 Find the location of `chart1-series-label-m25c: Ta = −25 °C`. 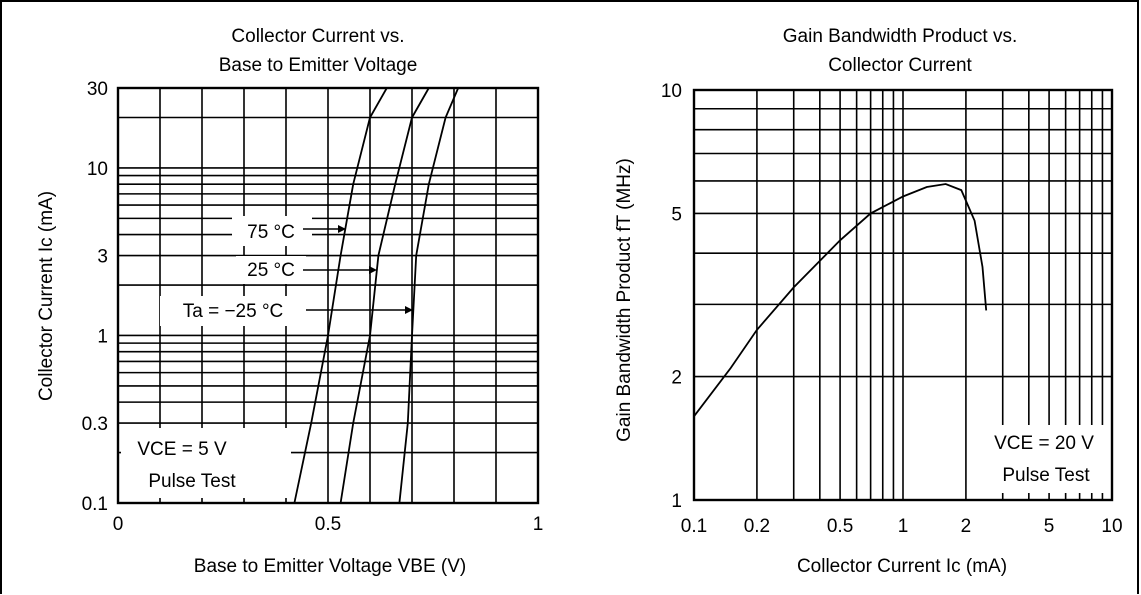

chart1-series-label-m25c: Ta = −25 °C is located at coordinates (233, 311).